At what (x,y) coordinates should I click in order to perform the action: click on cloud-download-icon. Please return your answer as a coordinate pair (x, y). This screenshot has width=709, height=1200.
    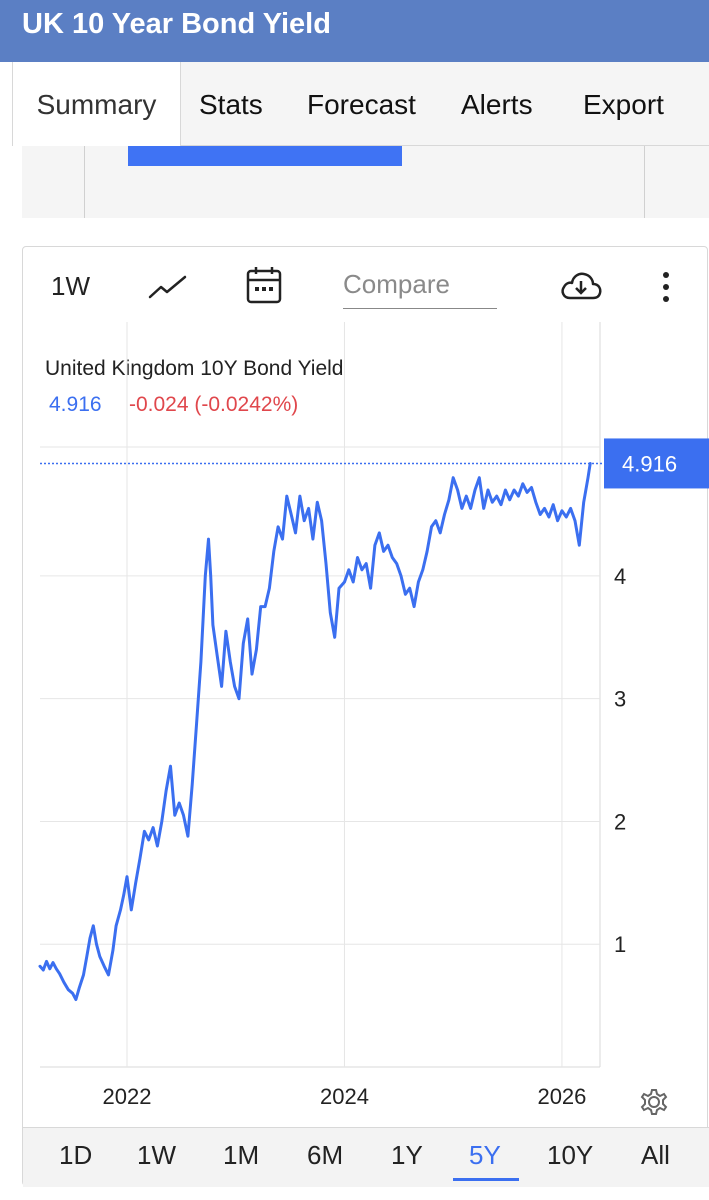
    Looking at the image, I should click on (581, 286).